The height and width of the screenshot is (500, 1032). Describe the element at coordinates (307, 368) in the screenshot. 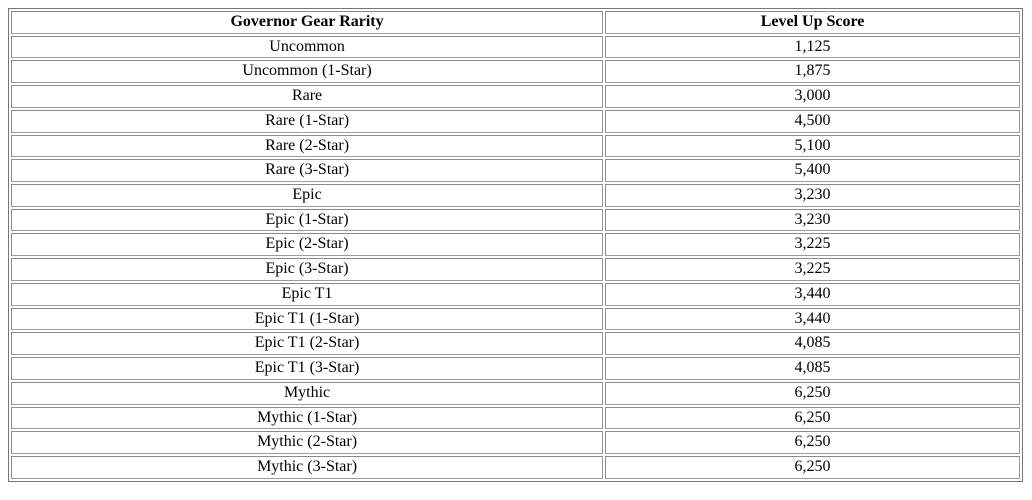

I see `rarity-cell: Epic T1 (3-Star)` at that location.